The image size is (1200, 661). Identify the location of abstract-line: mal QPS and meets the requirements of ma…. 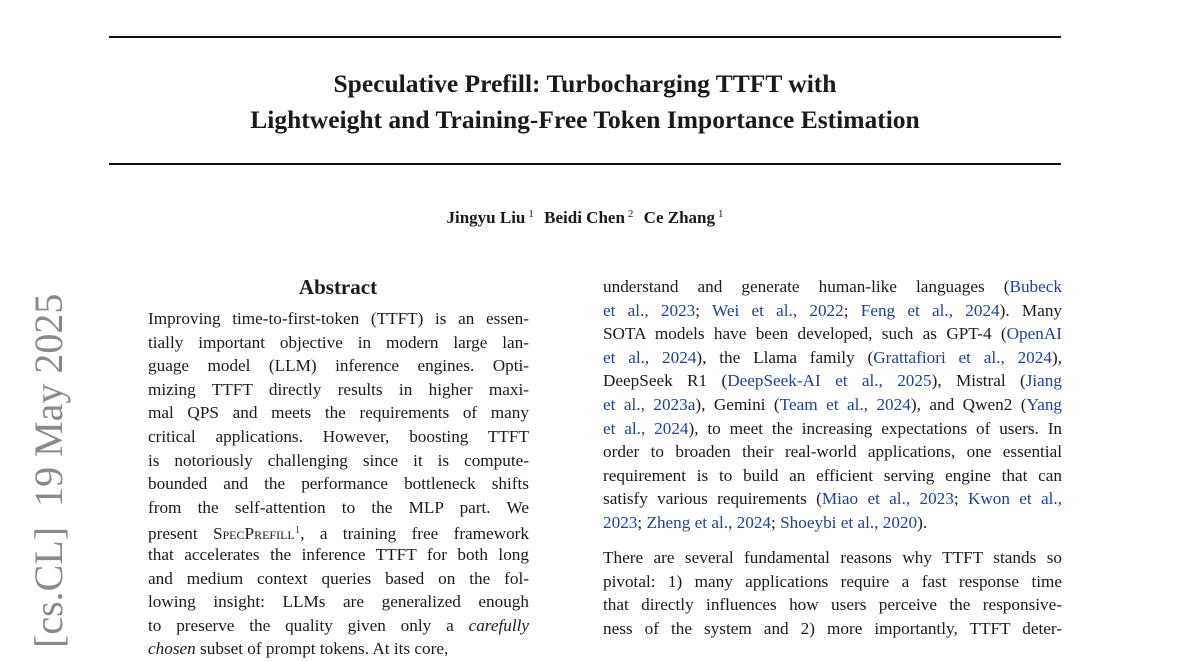
(338, 413).